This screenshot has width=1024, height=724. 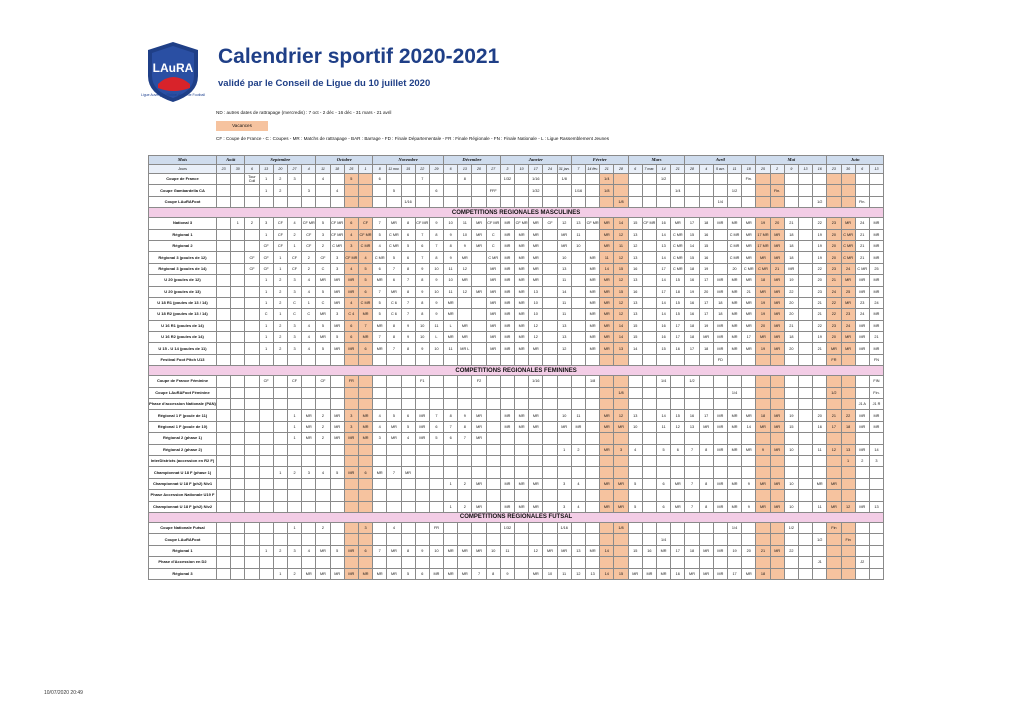 I want to click on schedule-cell: 15, so click(x=678, y=280).